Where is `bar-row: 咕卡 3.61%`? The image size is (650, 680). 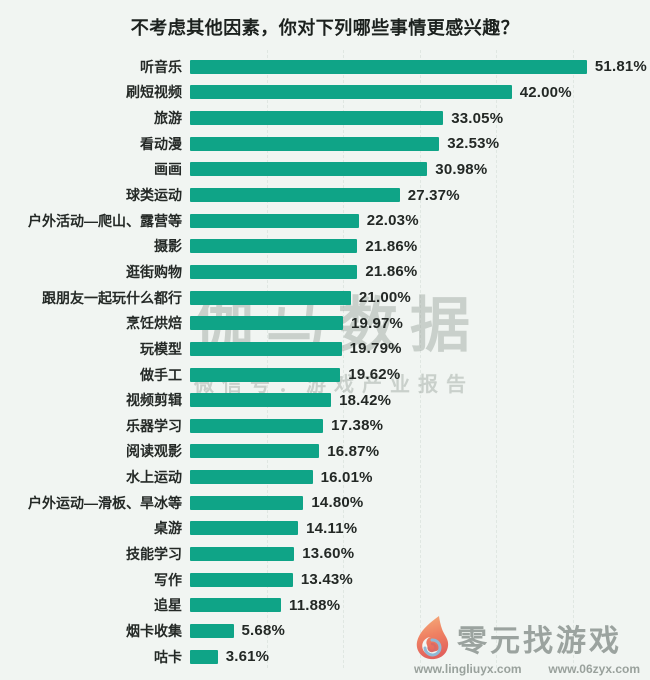 bar-row: 咕卡 3.61% is located at coordinates (325, 657).